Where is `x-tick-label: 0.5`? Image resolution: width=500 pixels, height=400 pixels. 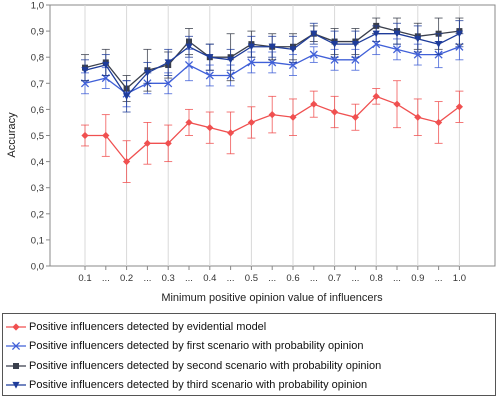
x-tick-label: 0.5 is located at coordinates (251, 278).